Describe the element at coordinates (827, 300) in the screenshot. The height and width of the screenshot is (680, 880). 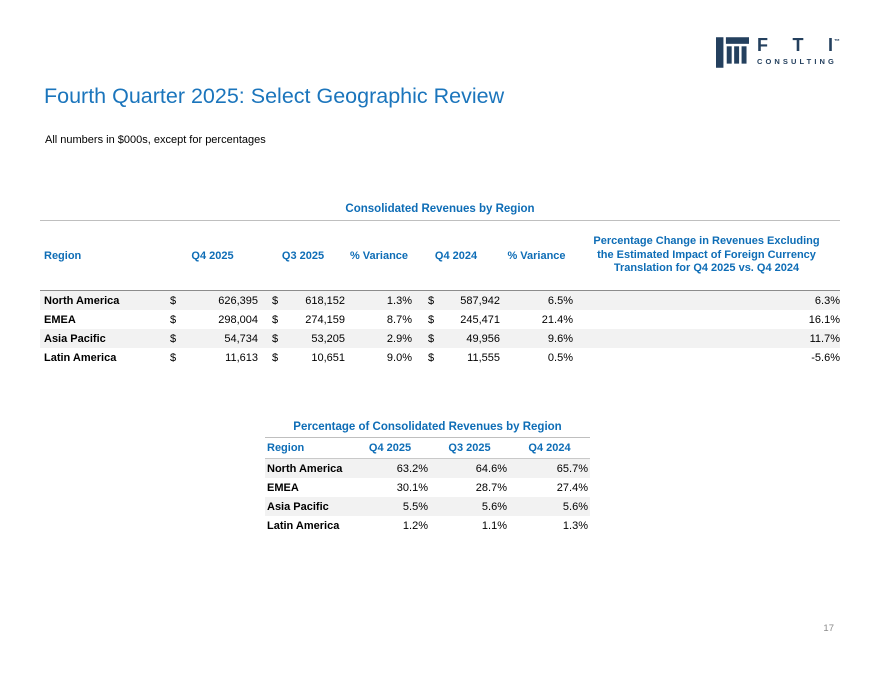
I see `fx-change-value: 6.3%` at that location.